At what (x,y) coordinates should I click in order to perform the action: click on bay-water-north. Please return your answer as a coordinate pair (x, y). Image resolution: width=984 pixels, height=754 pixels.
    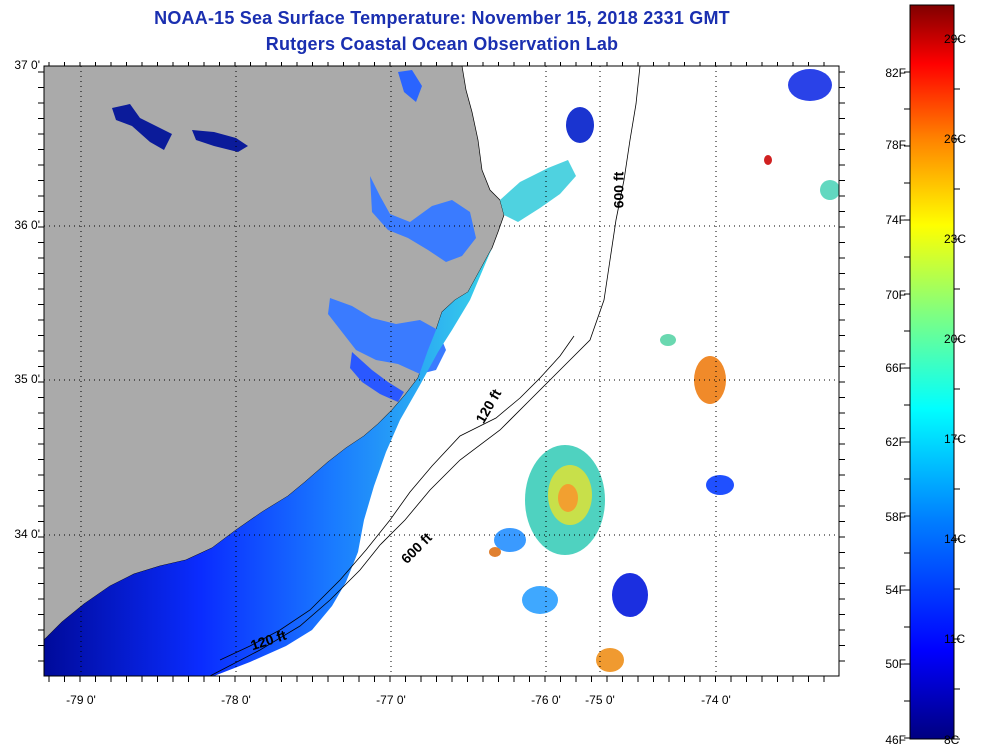
    Looking at the image, I should click on (410, 86).